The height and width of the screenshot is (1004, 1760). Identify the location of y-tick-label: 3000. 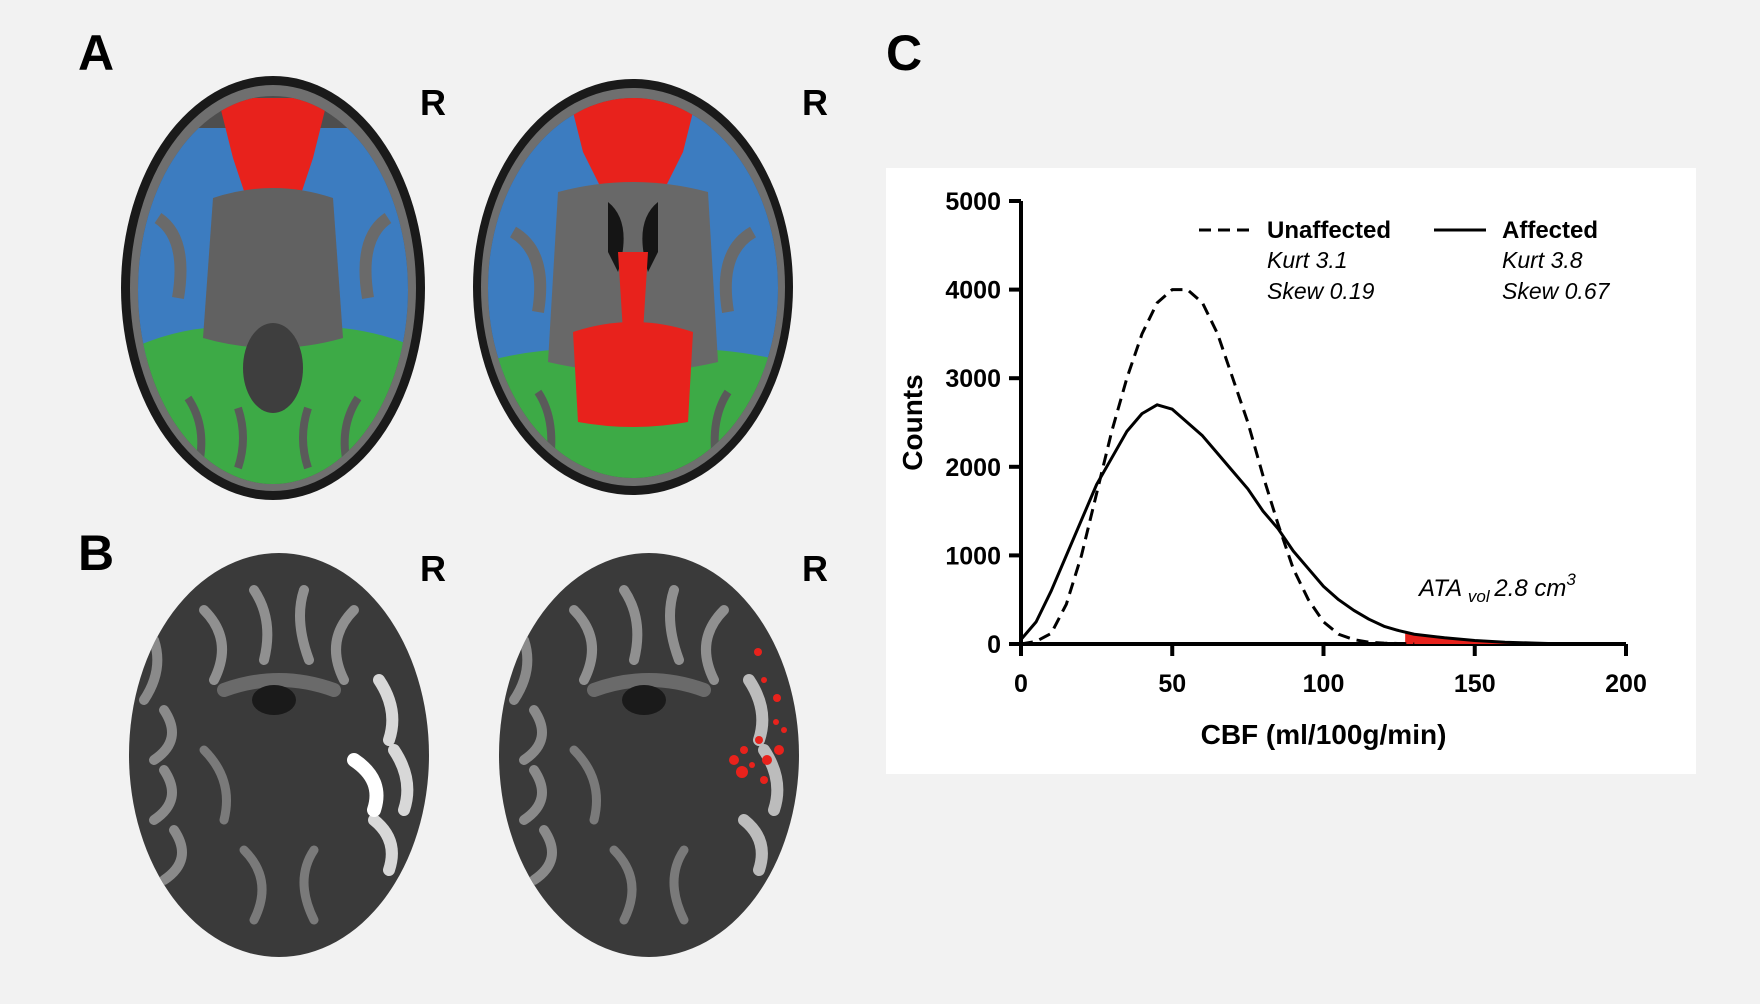
(973, 379).